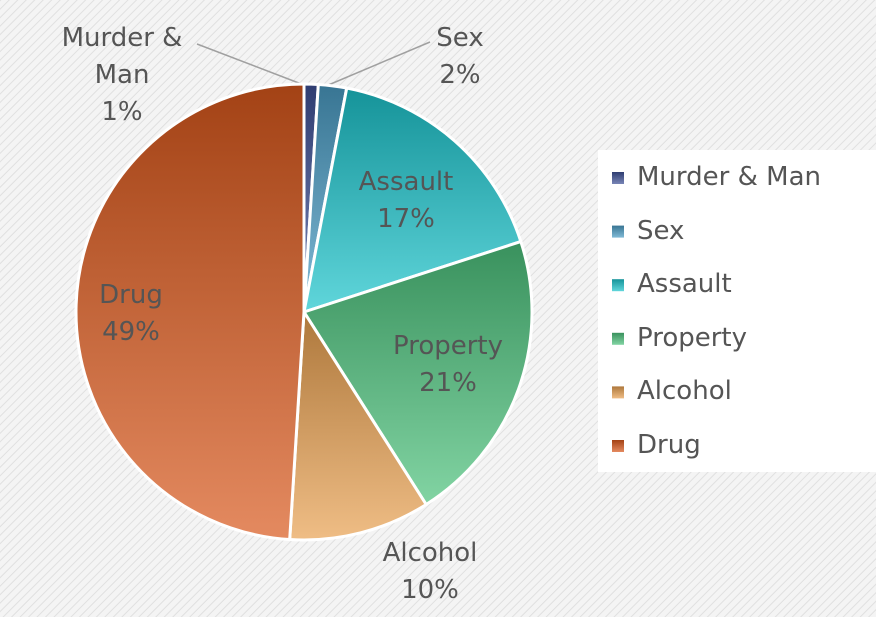 The height and width of the screenshot is (617, 876). What do you see at coordinates (448, 383) in the screenshot?
I see `slice-value: 21%` at bounding box center [448, 383].